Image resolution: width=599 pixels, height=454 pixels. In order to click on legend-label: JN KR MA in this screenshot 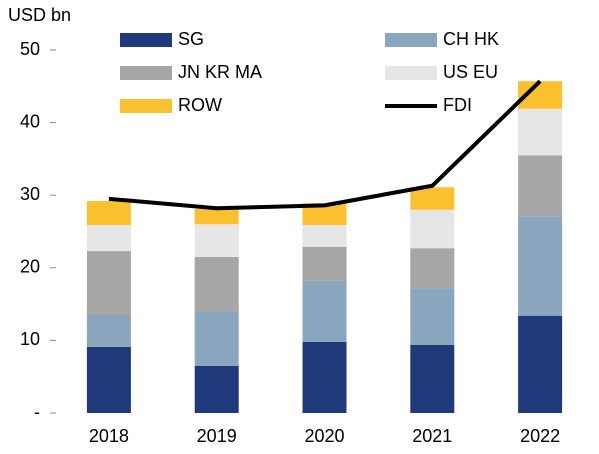, I will do `click(220, 72)`.